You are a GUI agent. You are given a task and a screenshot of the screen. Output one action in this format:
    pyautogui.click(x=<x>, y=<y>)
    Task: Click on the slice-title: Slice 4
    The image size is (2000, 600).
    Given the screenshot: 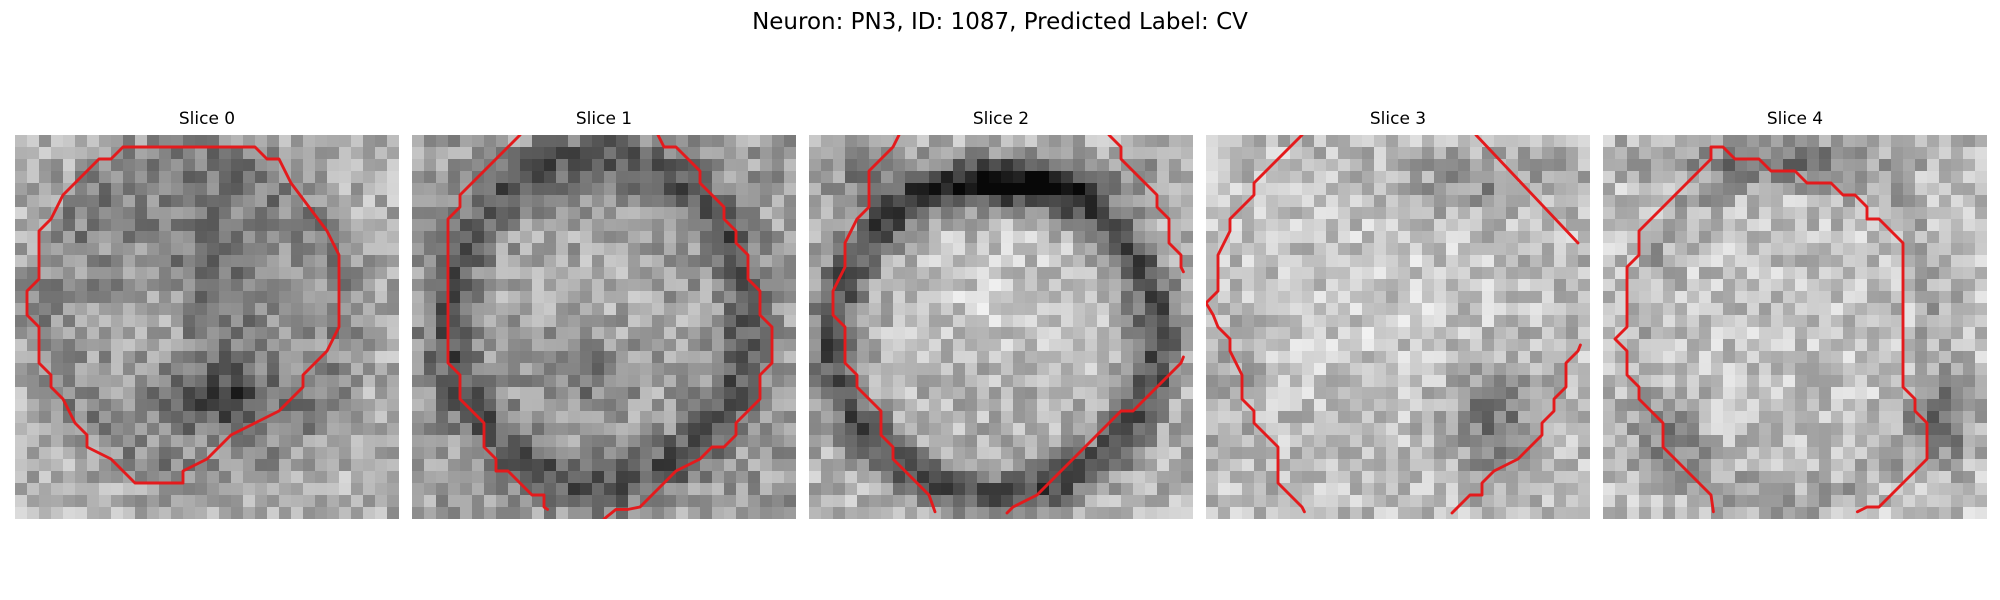 What is the action you would take?
    pyautogui.click(x=1795, y=119)
    